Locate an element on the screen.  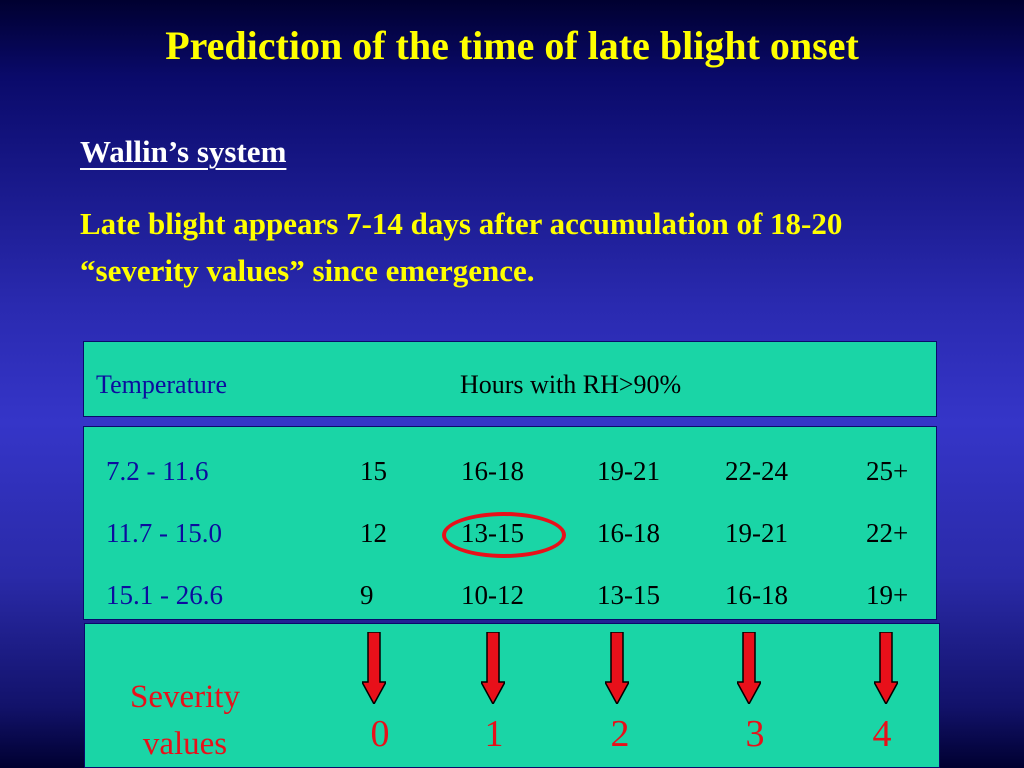
hours-cell: 19+ is located at coordinates (887, 595).